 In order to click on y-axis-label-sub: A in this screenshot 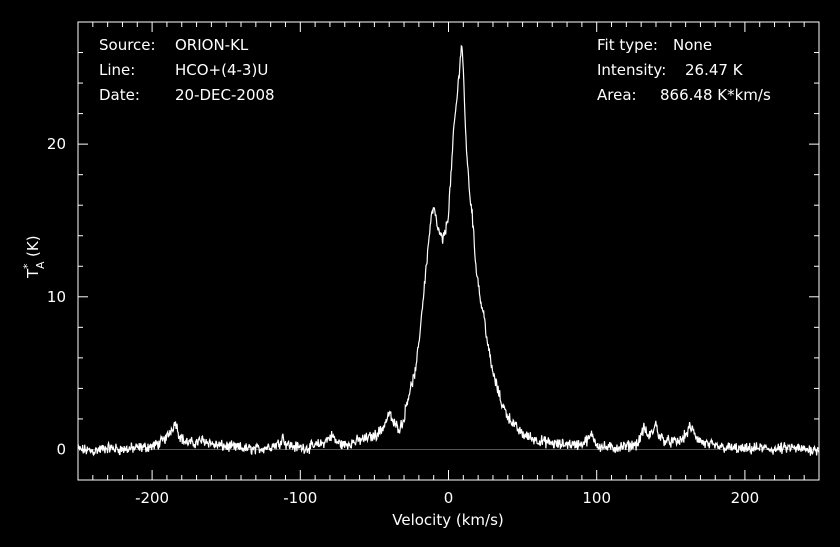, I will do `click(40, 265)`.